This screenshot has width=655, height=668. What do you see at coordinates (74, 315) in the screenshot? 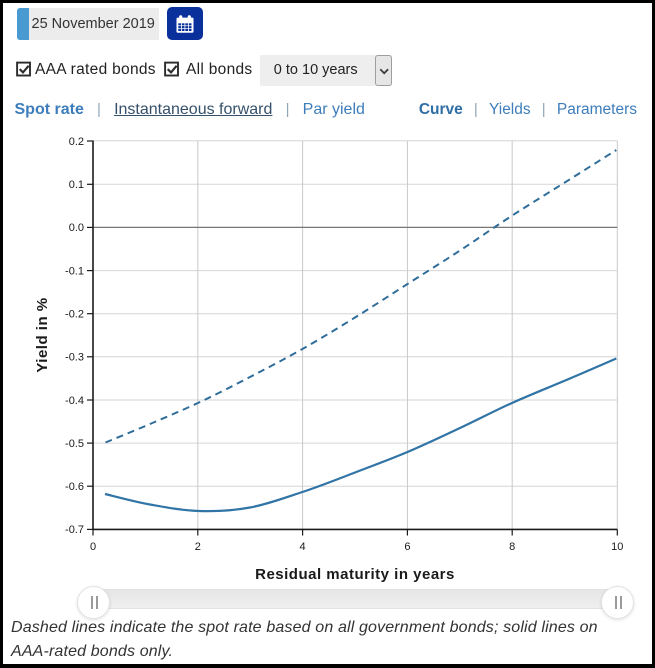
I see `svg-text: -0.2` at bounding box center [74, 315].